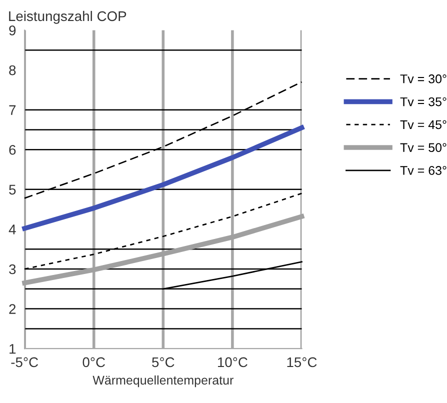 Image resolution: width=447 pixels, height=403 pixels. I want to click on y-tick-label: 1, so click(13, 349).